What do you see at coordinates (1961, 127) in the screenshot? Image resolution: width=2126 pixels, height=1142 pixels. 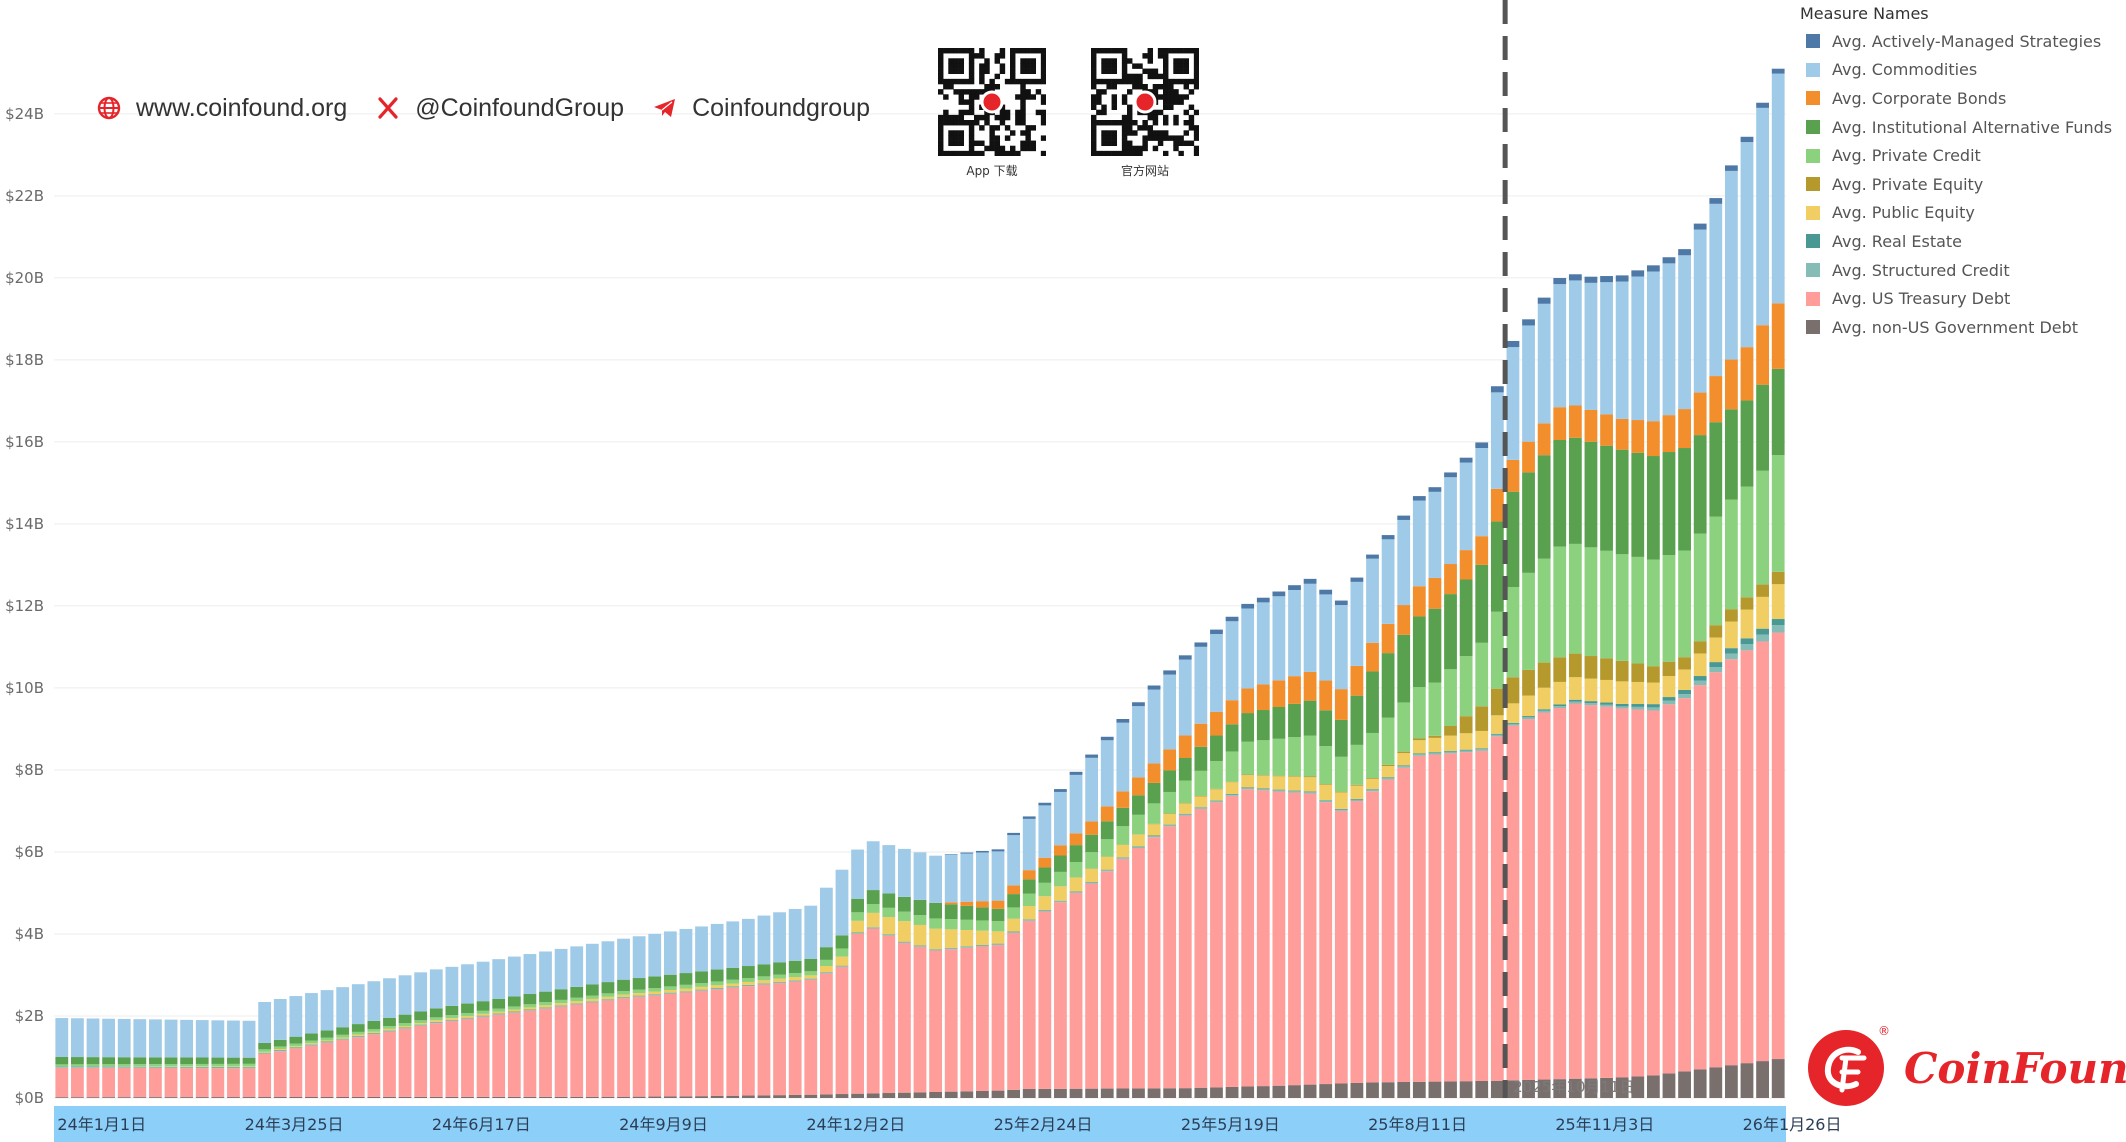 I see `legend-item: Avg. Institutional Alternative Funds` at bounding box center [1961, 127].